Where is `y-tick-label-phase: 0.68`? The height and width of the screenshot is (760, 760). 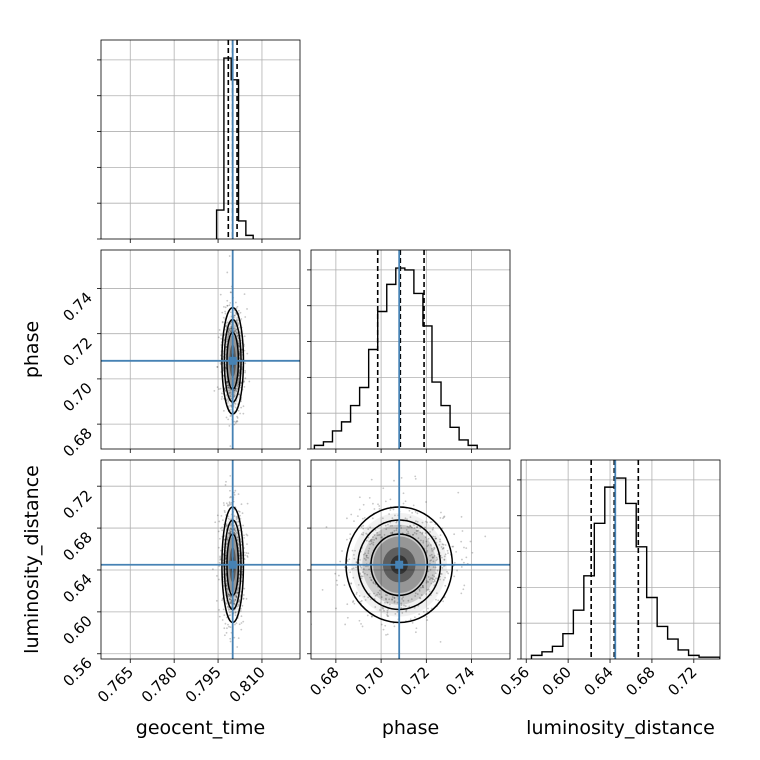 y-tick-label-phase: 0.68 is located at coordinates (77, 442).